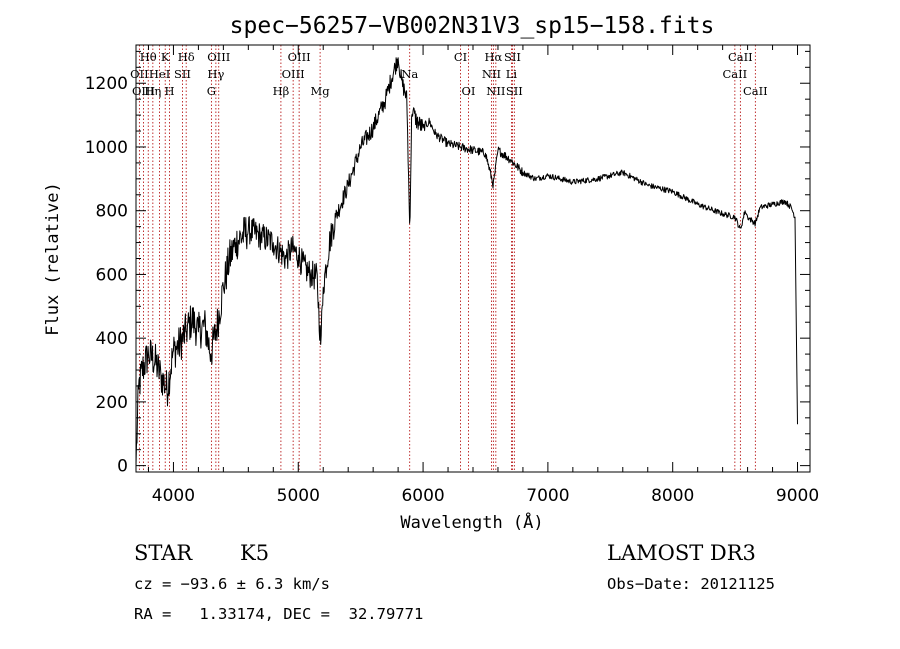 Image resolution: width=900 pixels, height=649 pixels. I want to click on object-subclass: K5, so click(254, 553).